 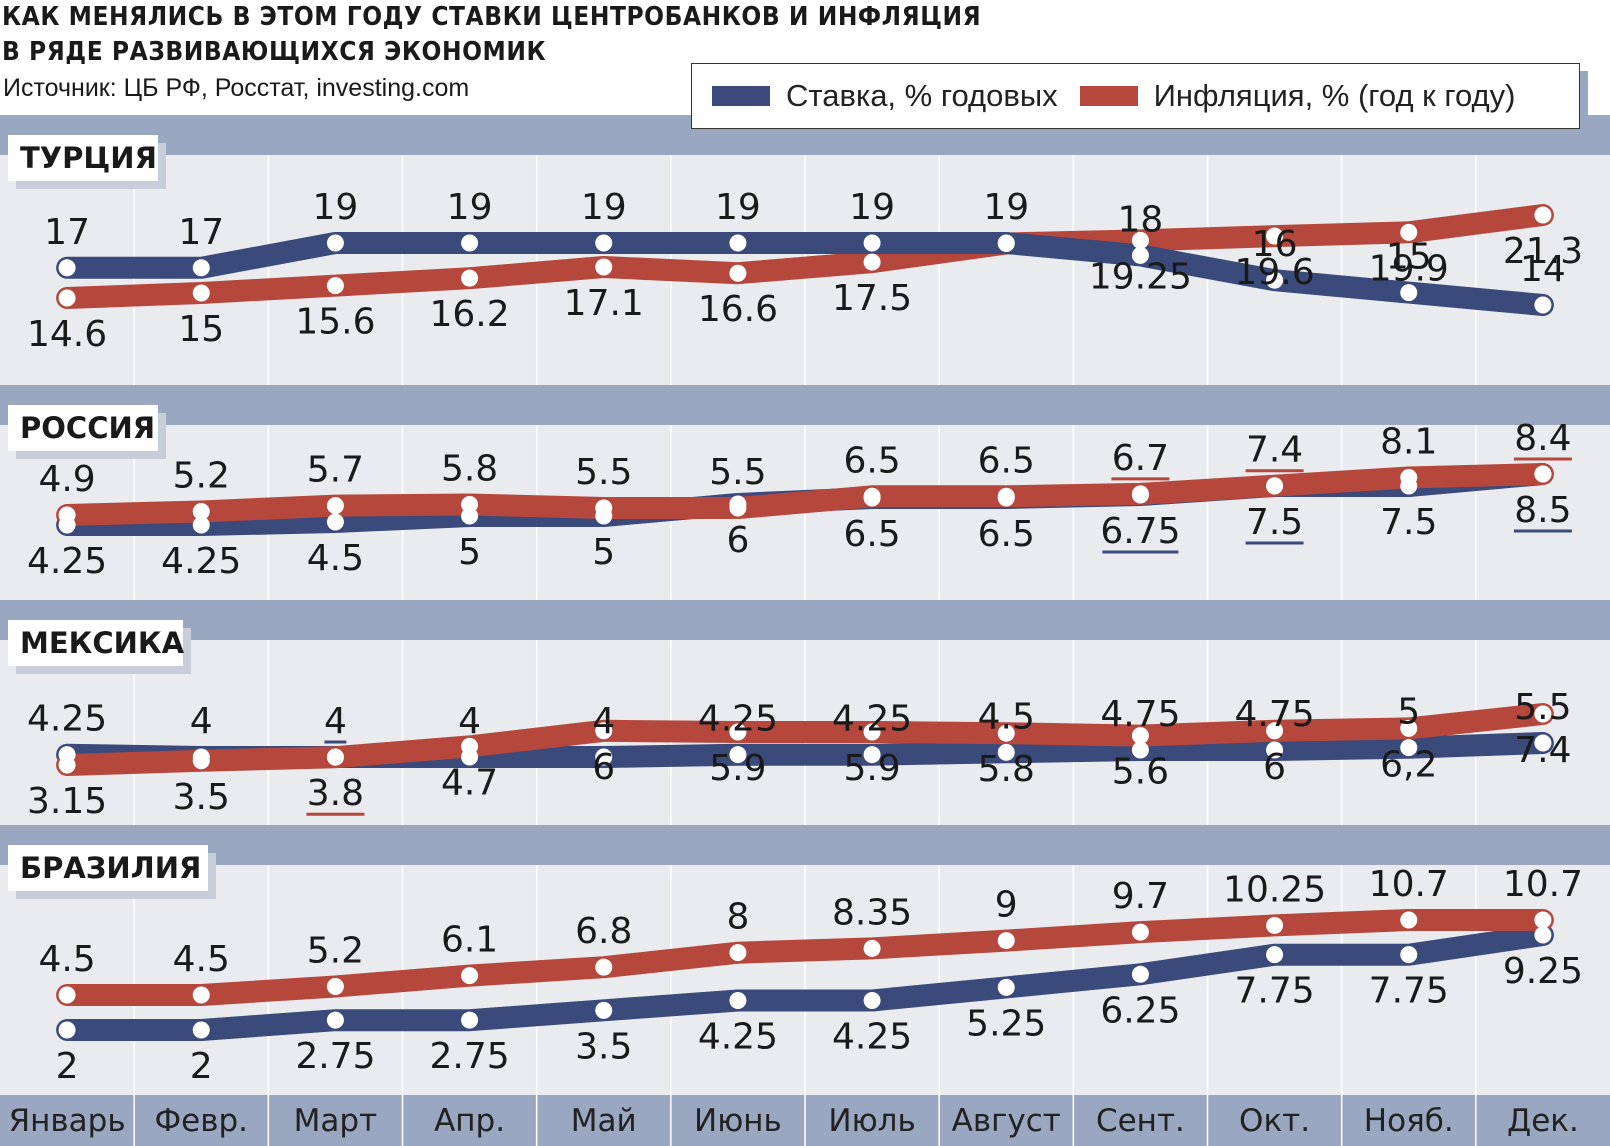 I want to click on country-label-box: БРАЗИЛИЯ, so click(x=112, y=872).